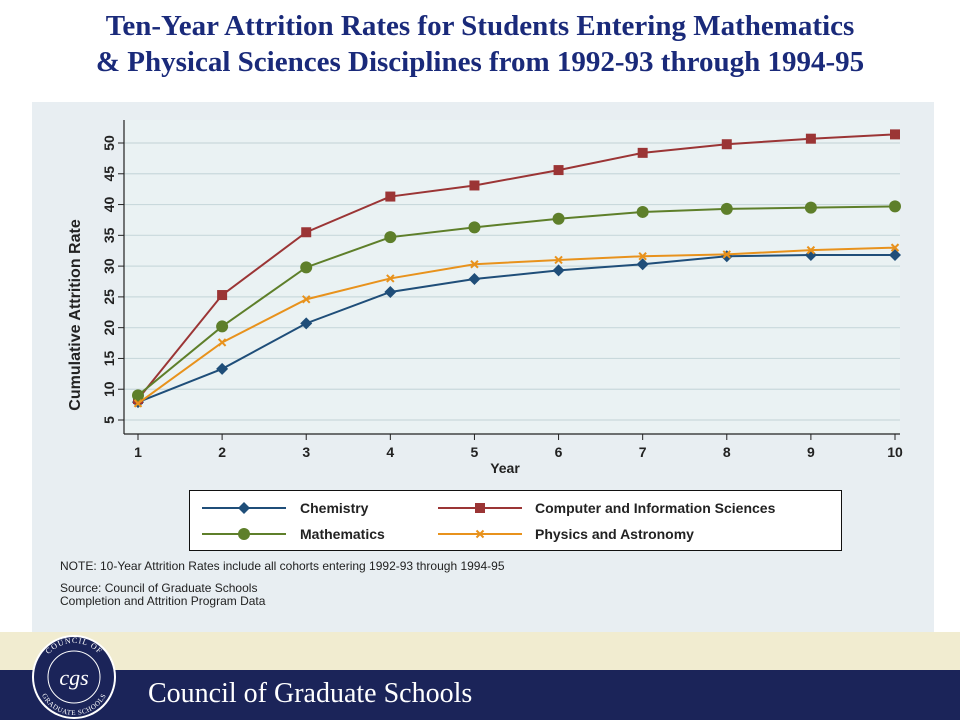  Describe the element at coordinates (614, 534) in the screenshot. I see `legend-label-physics-and-astronomy: Physics and Astronomy` at that location.